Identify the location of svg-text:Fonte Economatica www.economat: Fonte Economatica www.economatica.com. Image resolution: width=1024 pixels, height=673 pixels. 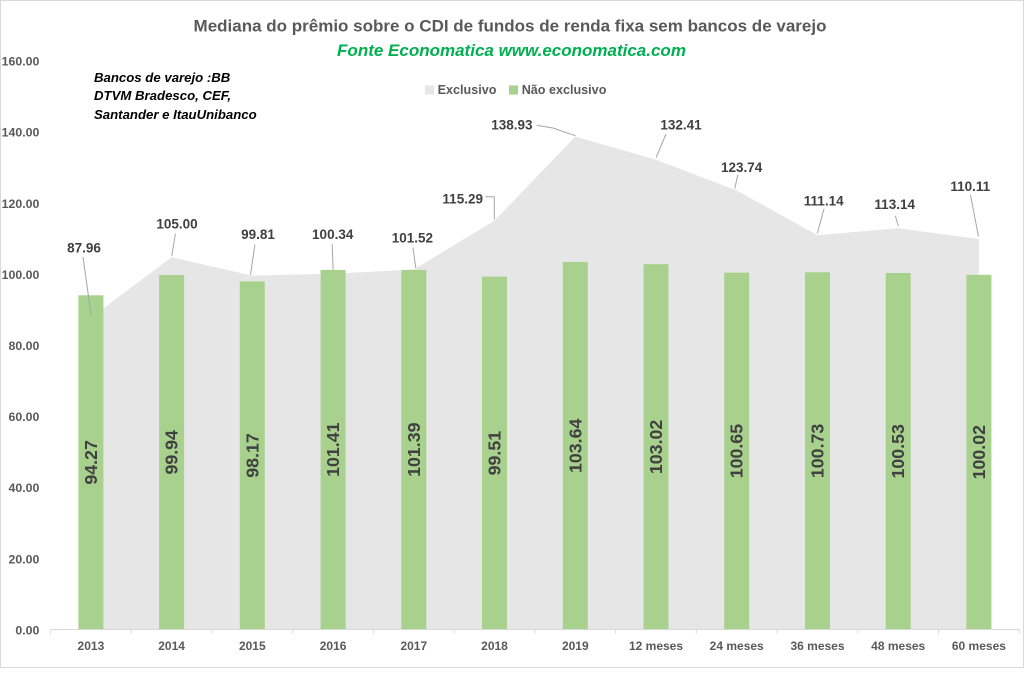
(511, 50).